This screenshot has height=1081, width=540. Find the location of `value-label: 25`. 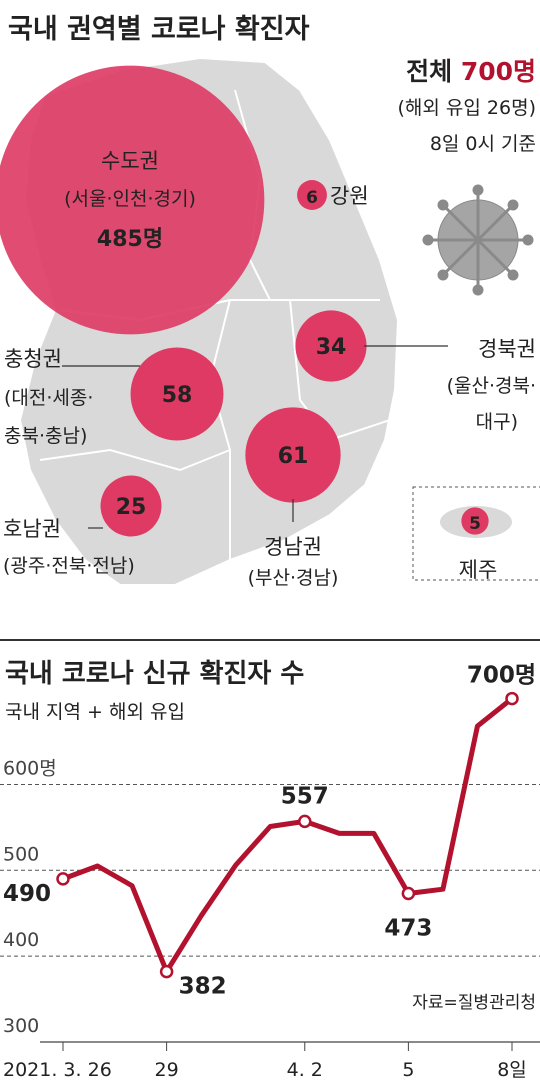

value-label: 25 is located at coordinates (131, 507).